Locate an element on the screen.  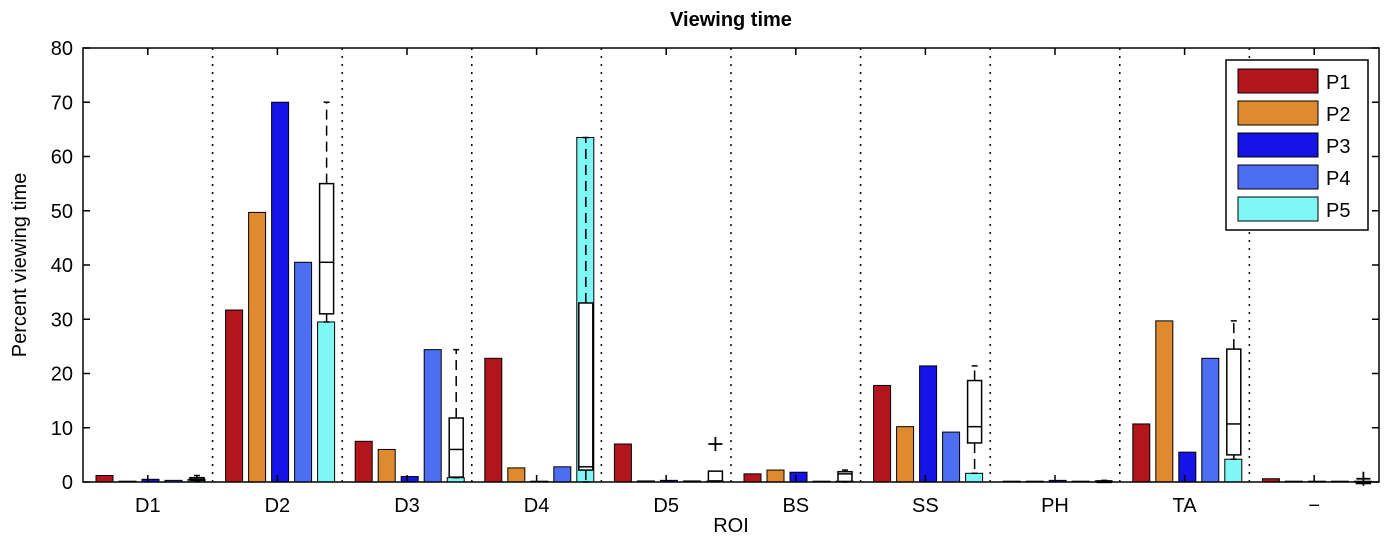
x-tick-label: D5 is located at coordinates (666, 506).